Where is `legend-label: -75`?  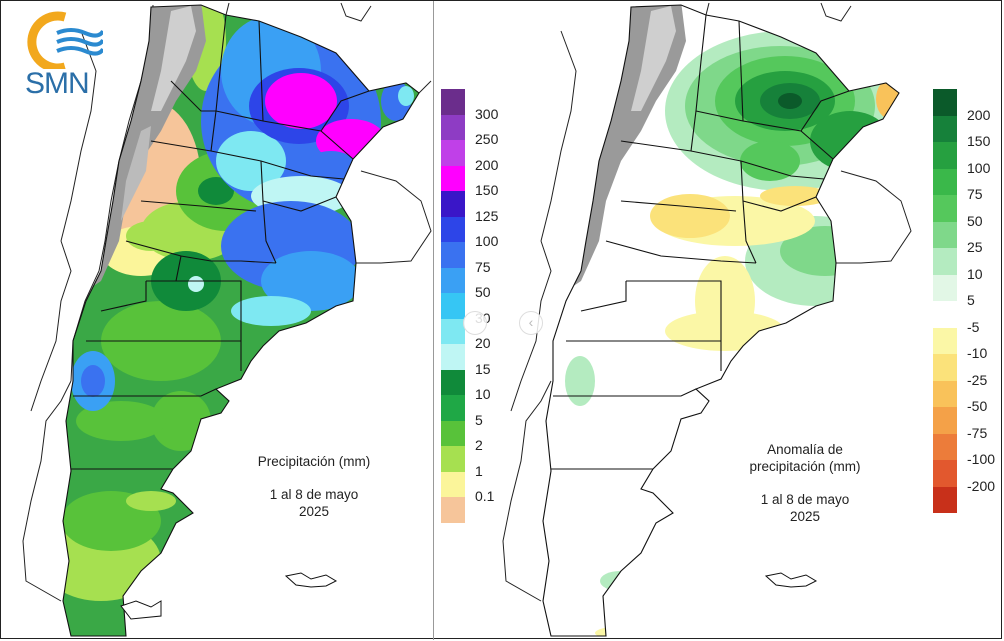
legend-label: -75 is located at coordinates (977, 432).